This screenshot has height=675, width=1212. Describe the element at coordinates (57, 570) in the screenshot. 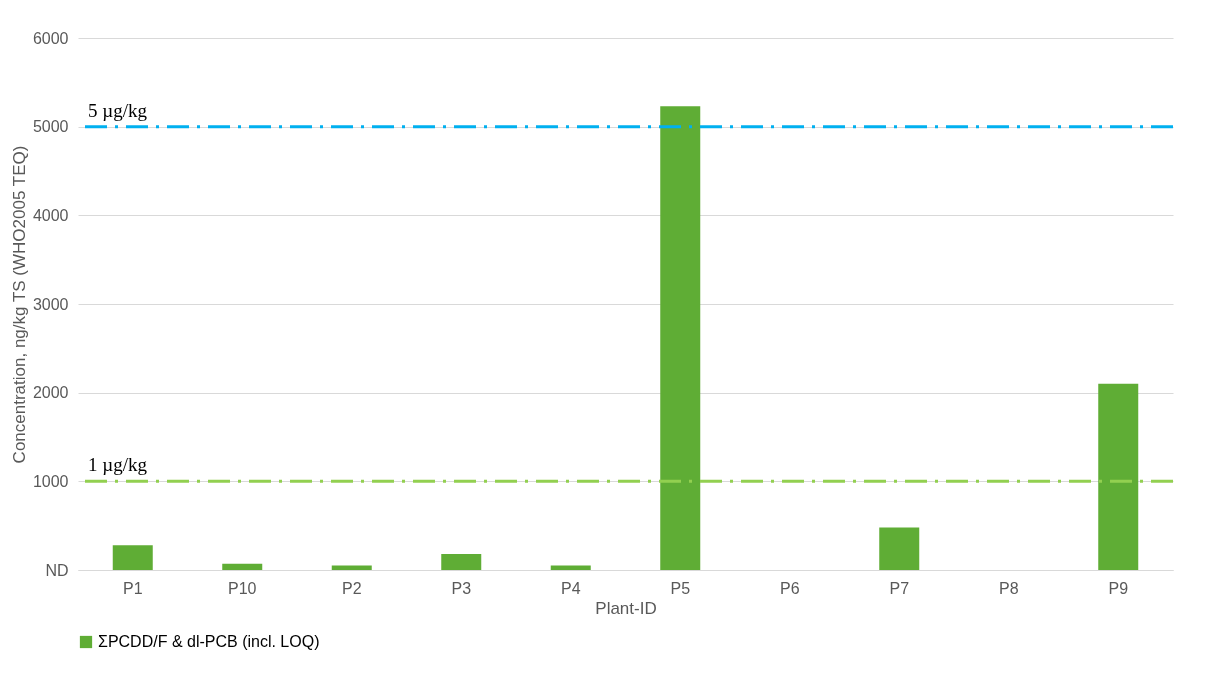

I see `y-tick-label: ND` at that location.